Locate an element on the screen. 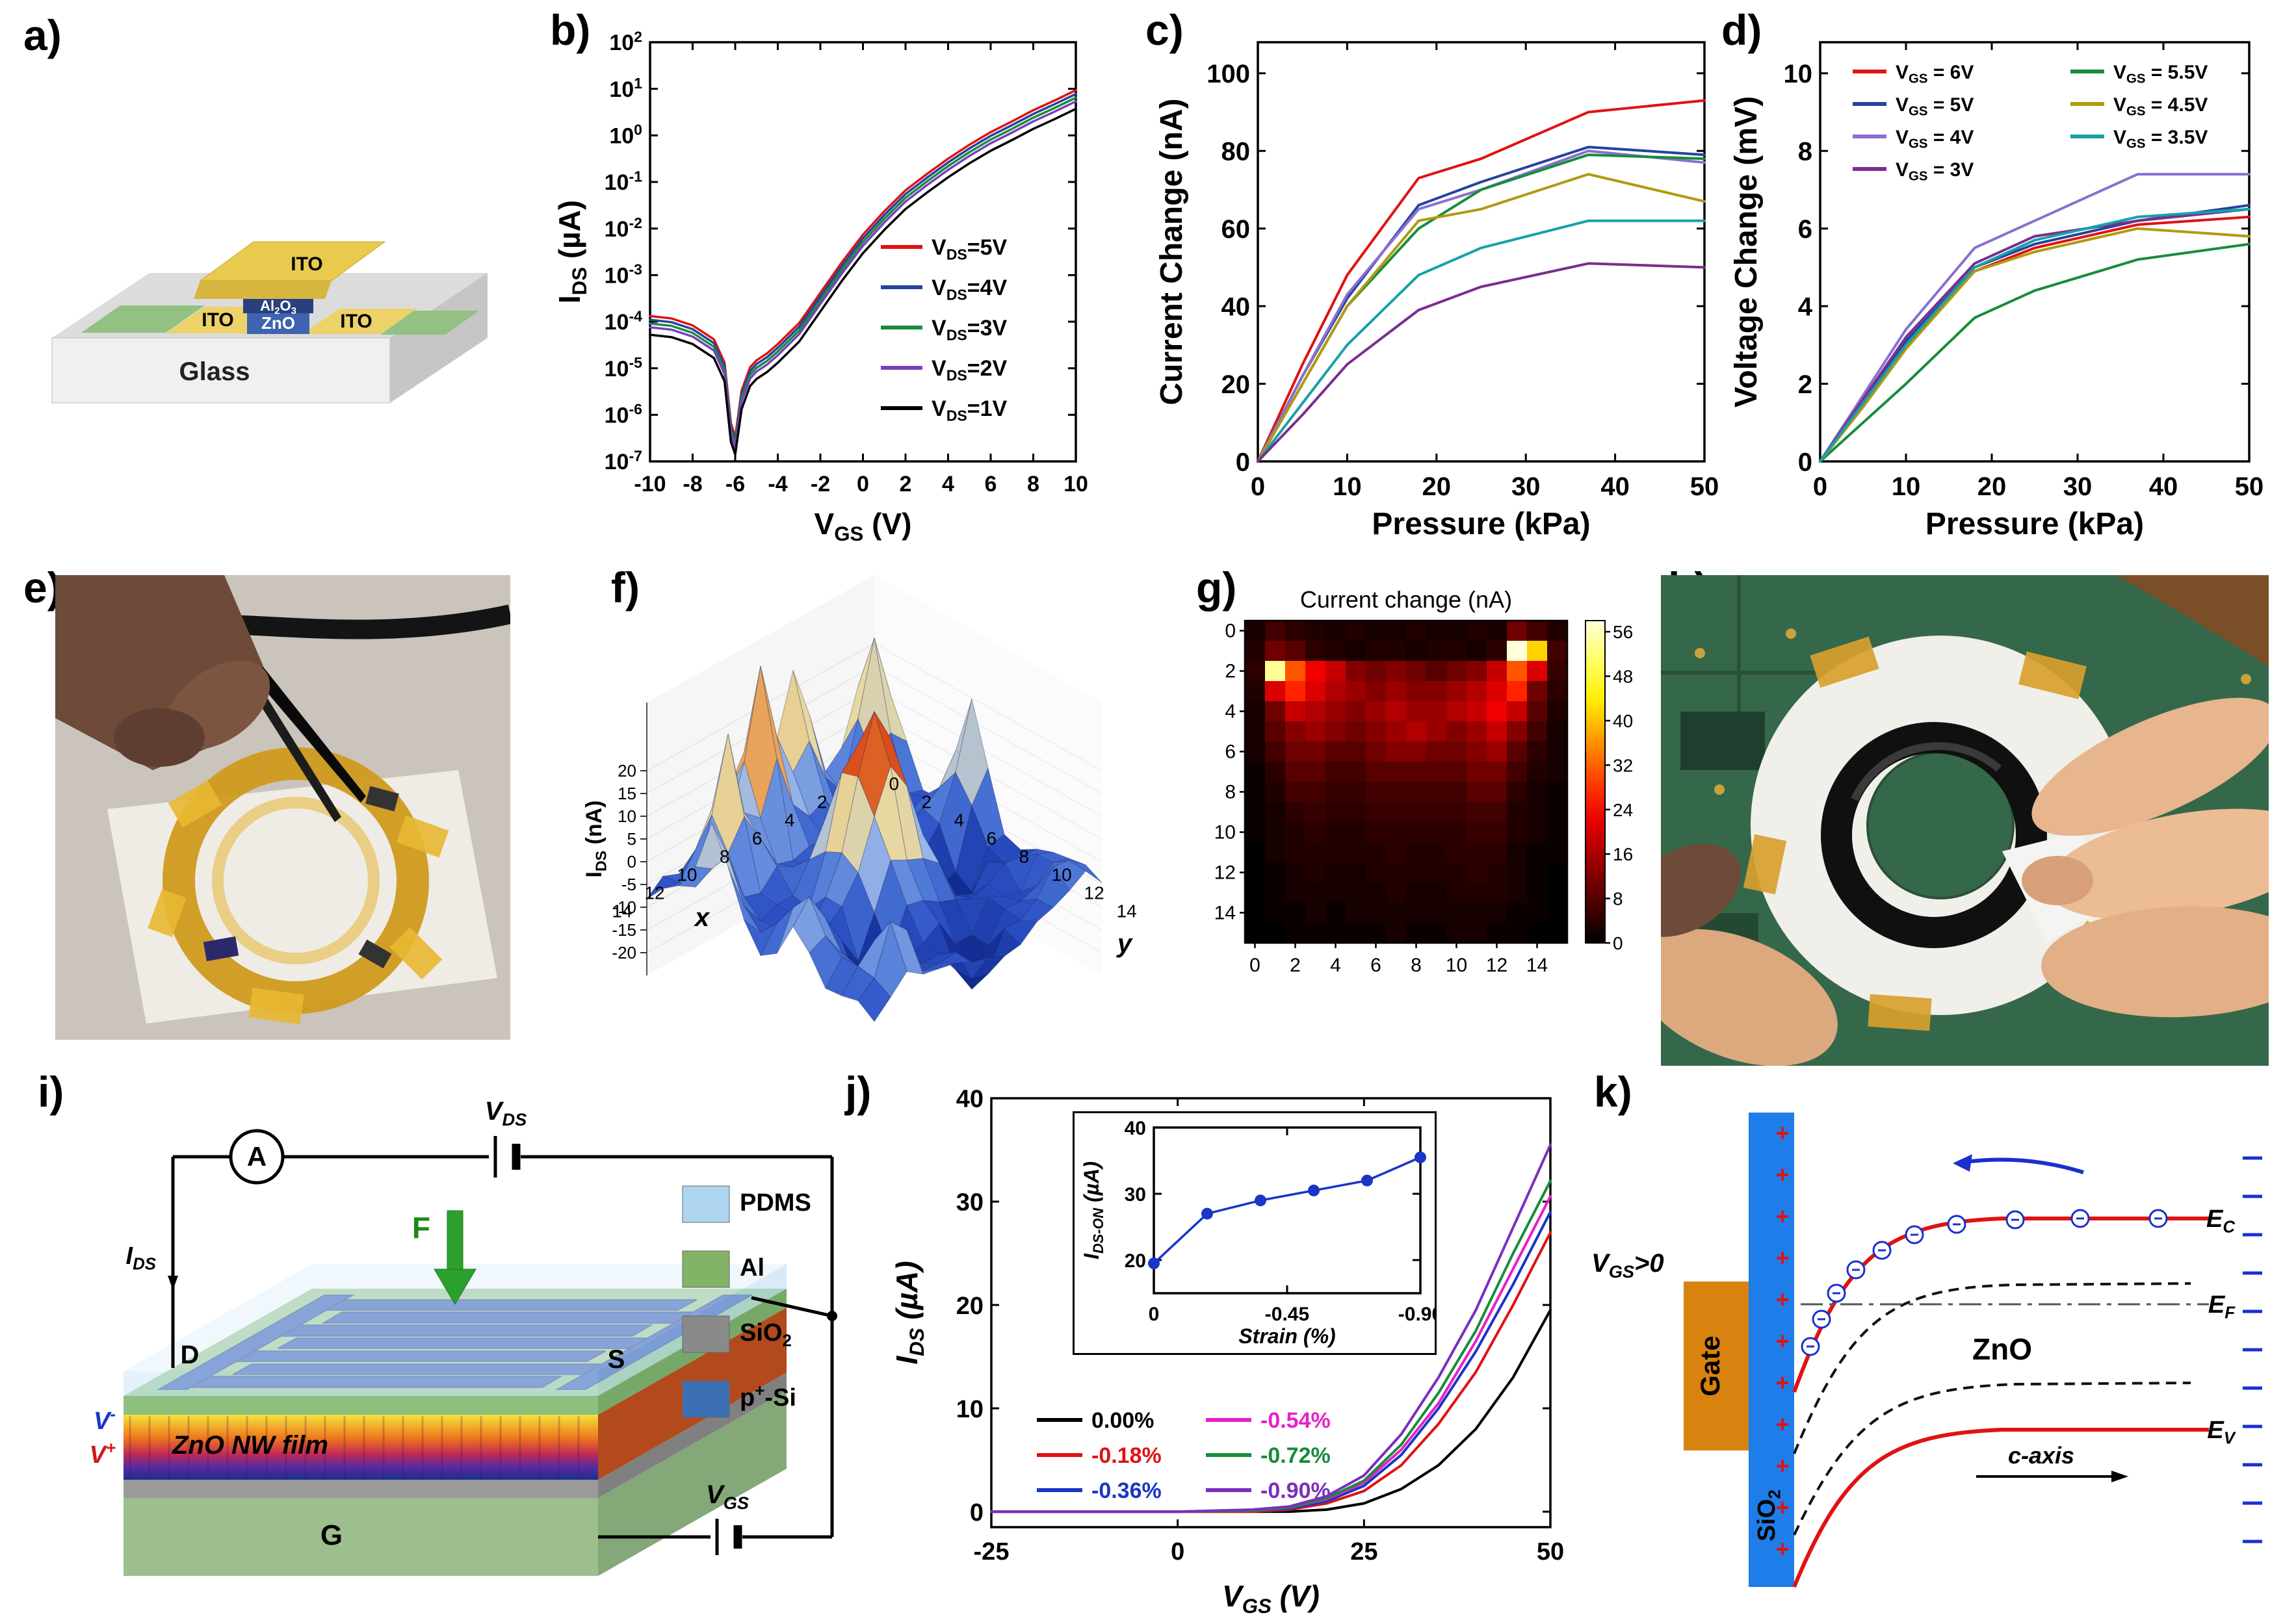 The image size is (2270, 1624). y-axis-label: IDS (µA) is located at coordinates (909, 1312).